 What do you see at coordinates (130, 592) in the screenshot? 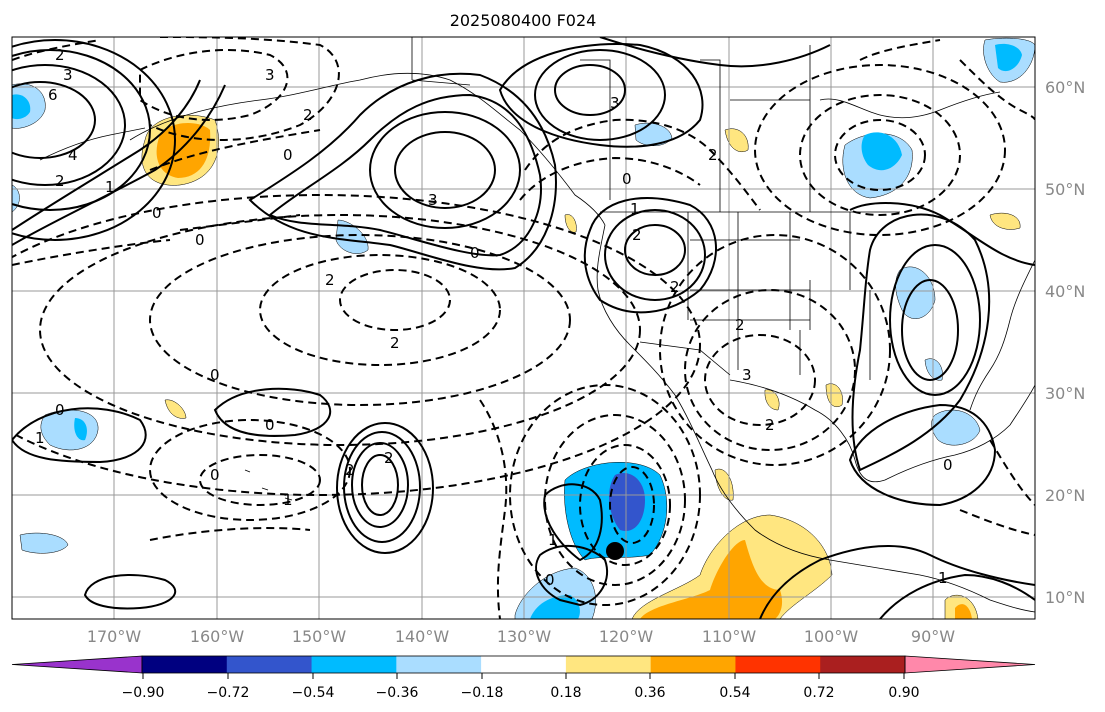
I see `contour-south-pacific` at bounding box center [130, 592].